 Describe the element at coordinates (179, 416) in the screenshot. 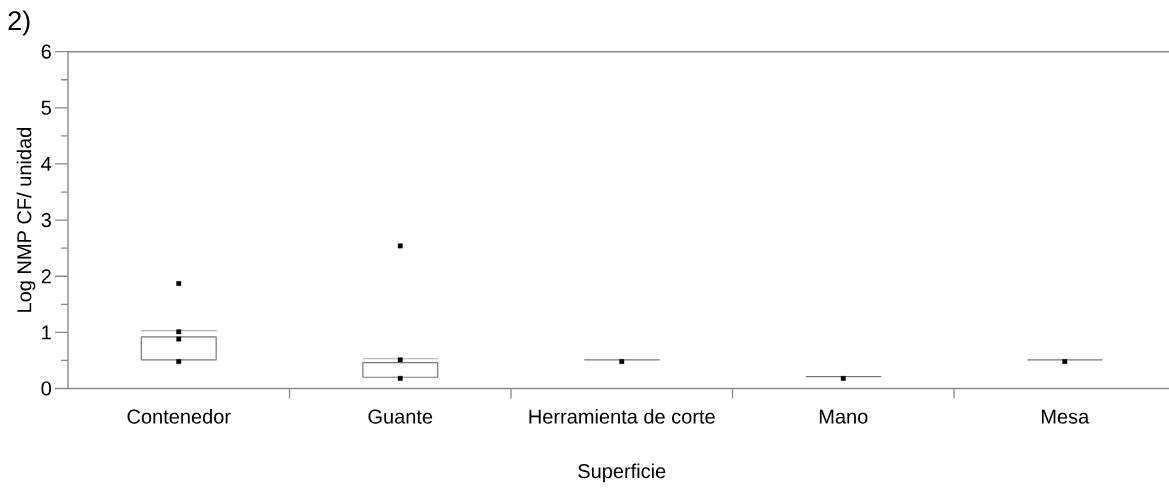

I see `x-tick-label: Contenedor` at that location.